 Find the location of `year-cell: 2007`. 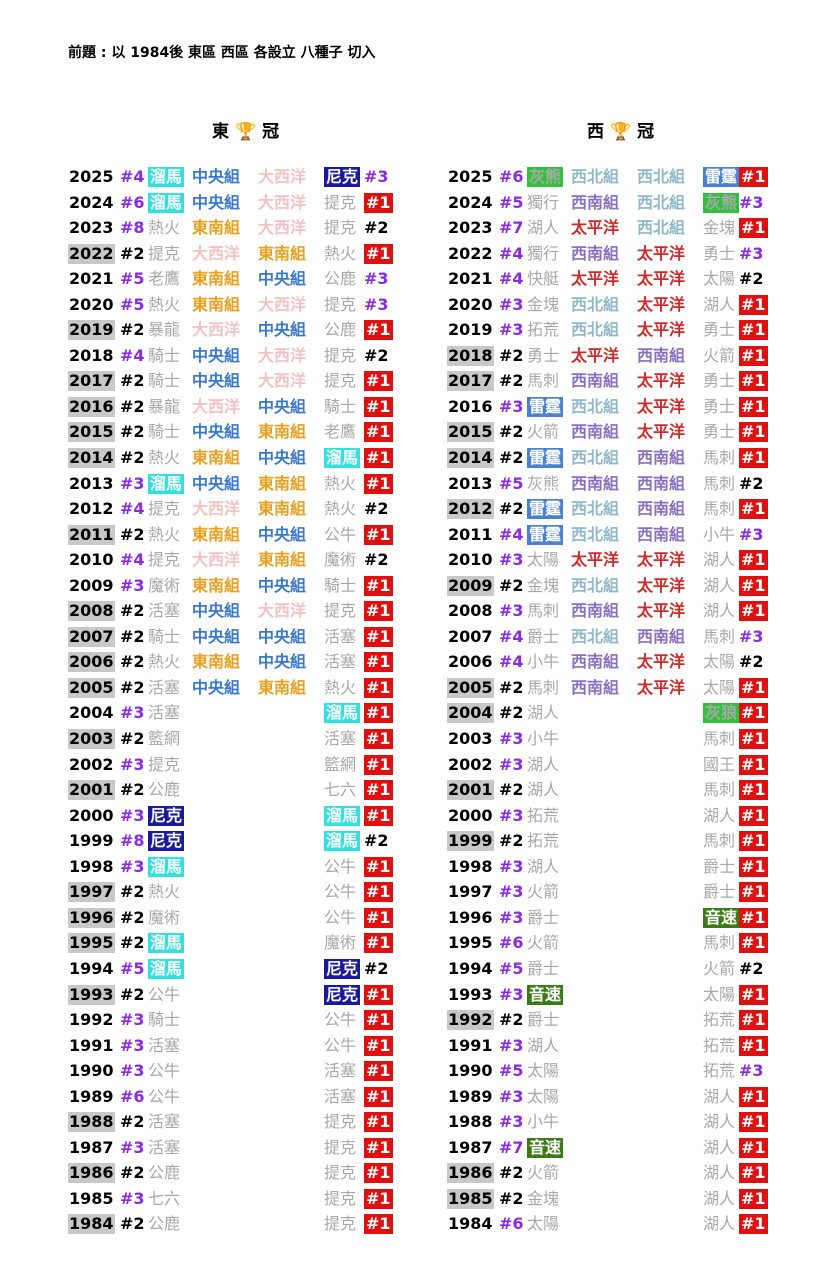

year-cell: 2007 is located at coordinates (470, 636).